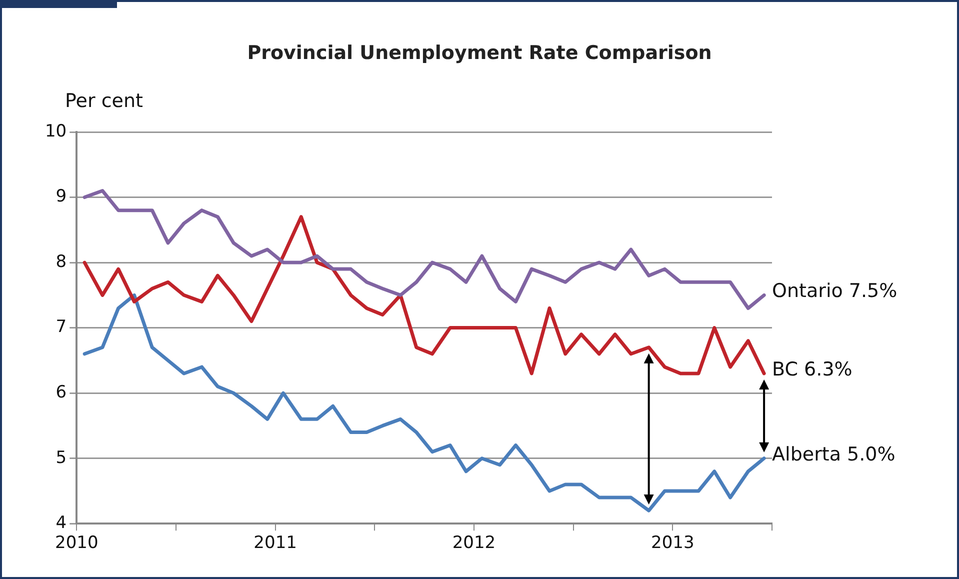  What do you see at coordinates (812, 369) in the screenshot?
I see `series-label: BC 6.3%` at bounding box center [812, 369].